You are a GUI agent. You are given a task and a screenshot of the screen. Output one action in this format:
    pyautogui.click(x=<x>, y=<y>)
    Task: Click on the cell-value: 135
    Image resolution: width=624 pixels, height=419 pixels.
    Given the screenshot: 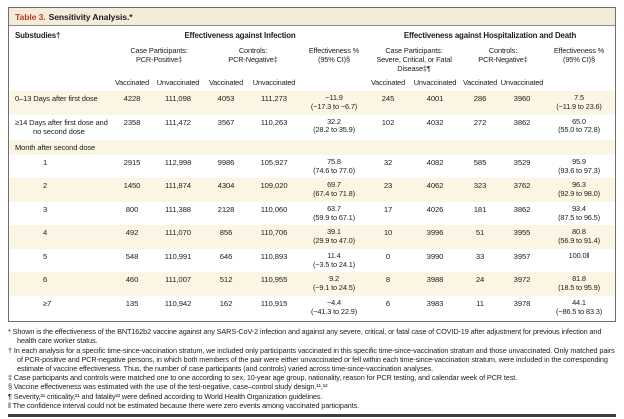 What is the action you would take?
    pyautogui.click(x=132, y=303)
    